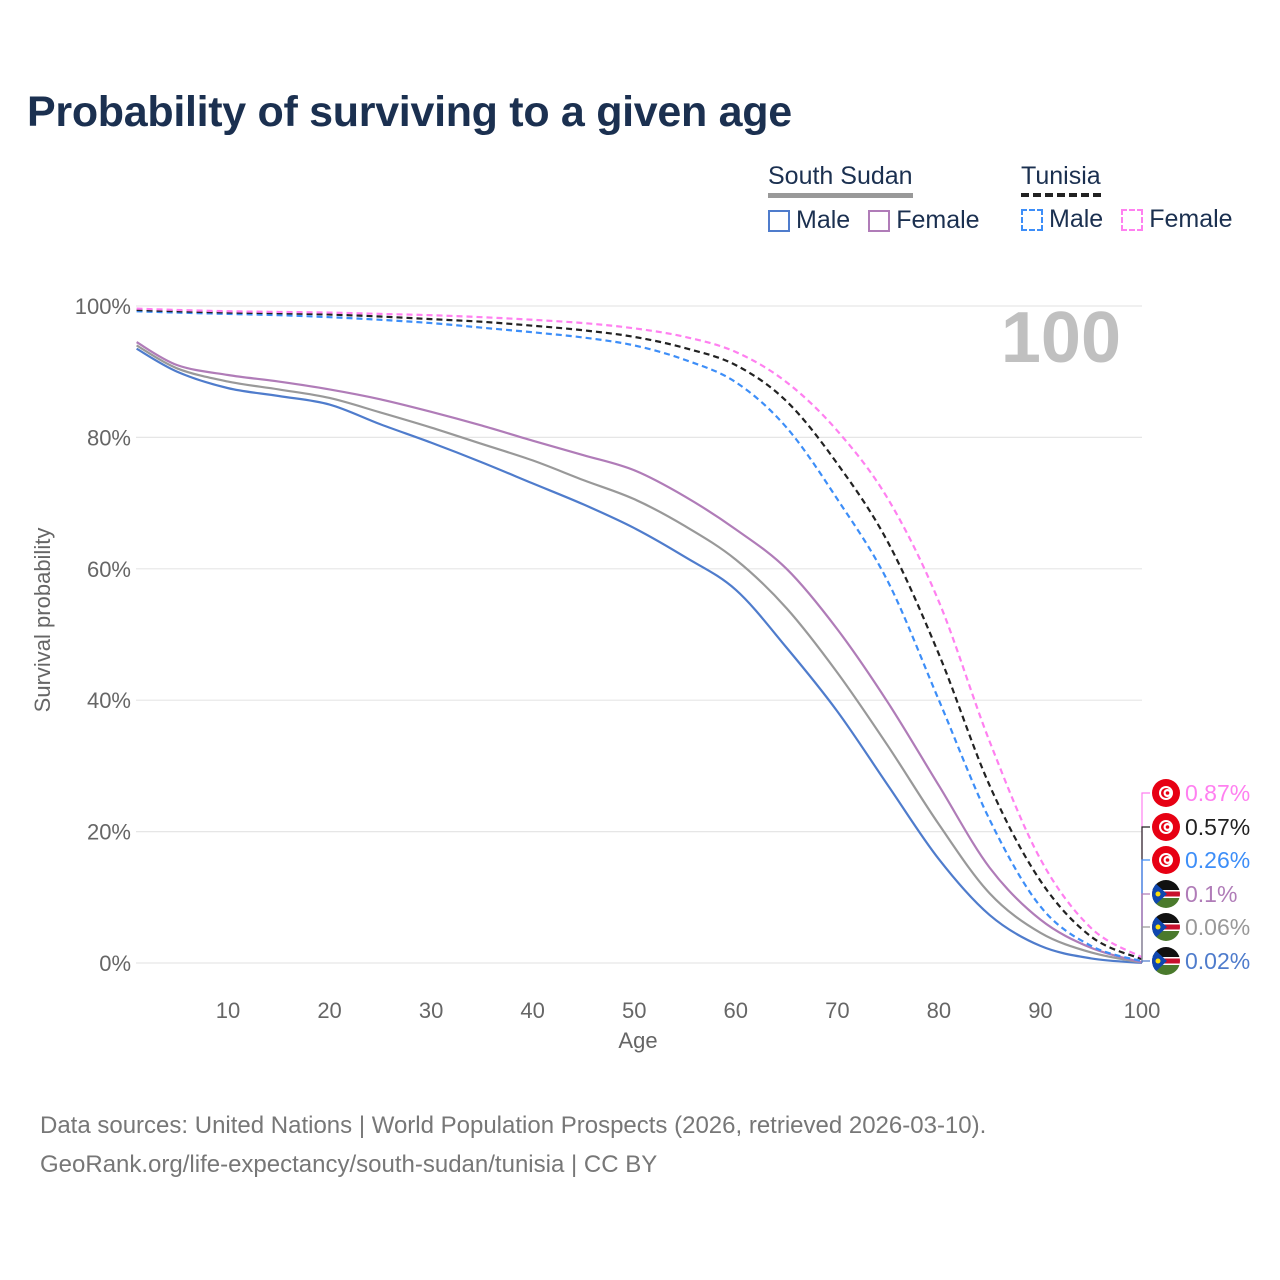 This screenshot has width=1280, height=1280. I want to click on age-marker-label: 100, so click(1061, 338).